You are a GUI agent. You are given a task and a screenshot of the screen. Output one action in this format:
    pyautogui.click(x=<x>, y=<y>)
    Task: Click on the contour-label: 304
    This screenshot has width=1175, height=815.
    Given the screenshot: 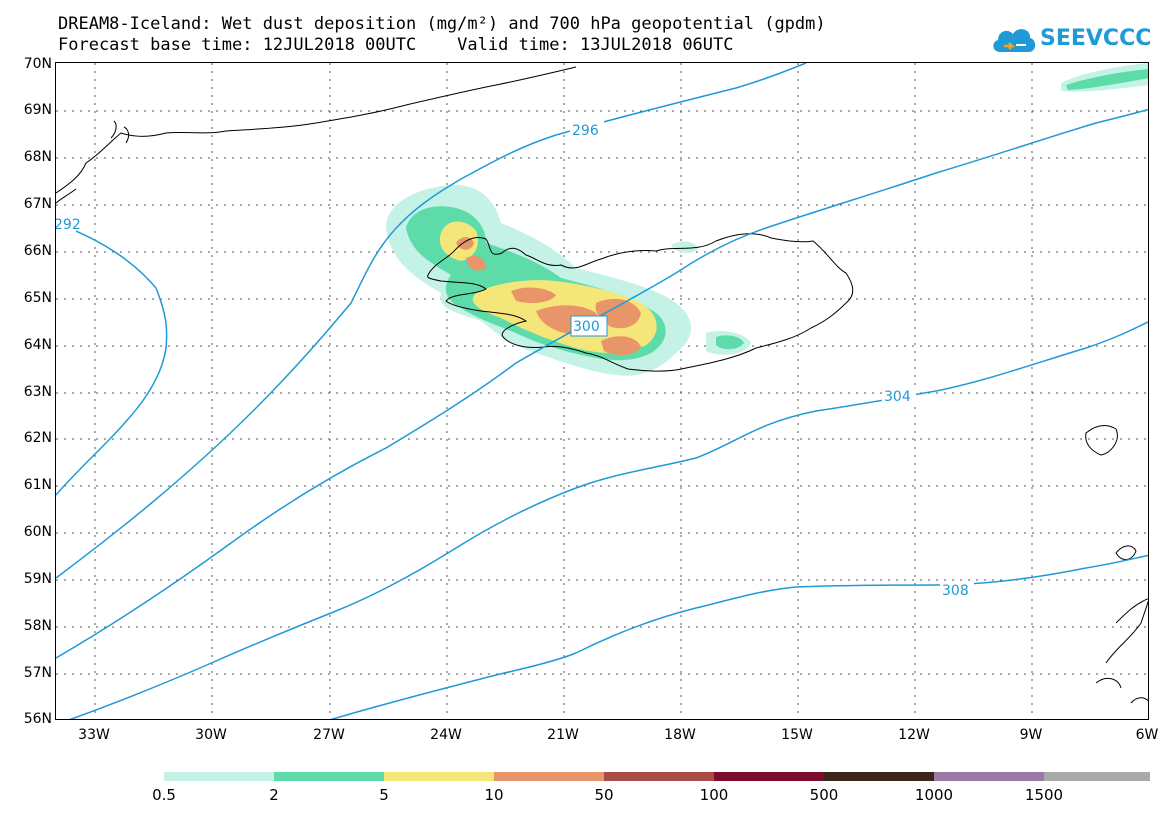 What is the action you would take?
    pyautogui.click(x=897, y=397)
    